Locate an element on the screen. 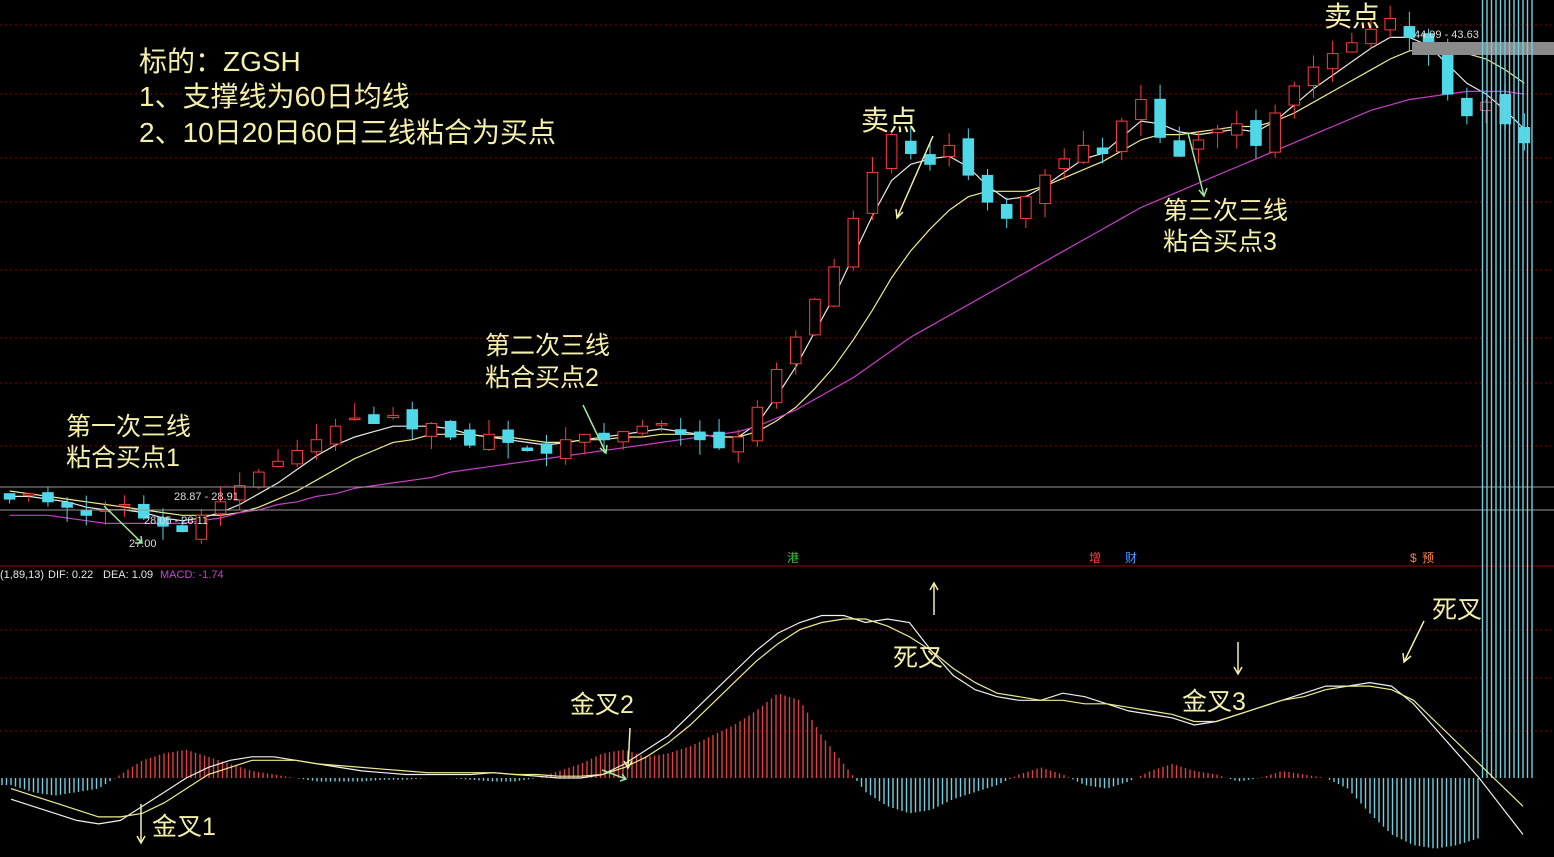 The height and width of the screenshot is (857, 1554). event-marker-hk: 港 is located at coordinates (793, 558).